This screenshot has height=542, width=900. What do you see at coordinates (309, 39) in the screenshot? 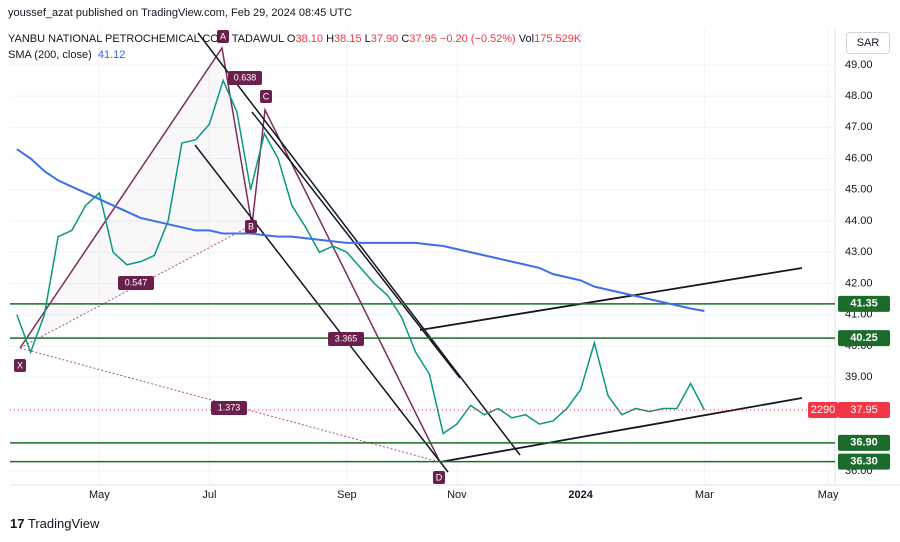
I see `ohlc-value: 38.10` at bounding box center [309, 39].